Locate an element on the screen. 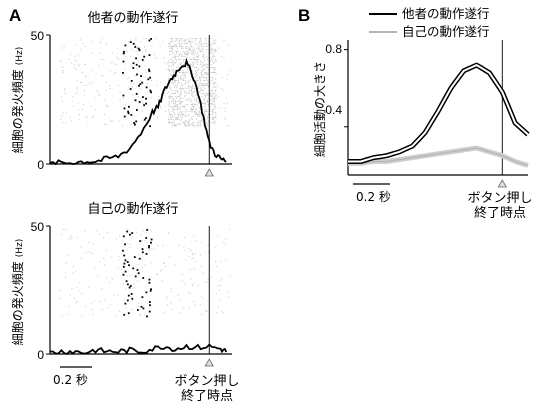 The image size is (535, 404). raster-plot is located at coordinates (145, 273).